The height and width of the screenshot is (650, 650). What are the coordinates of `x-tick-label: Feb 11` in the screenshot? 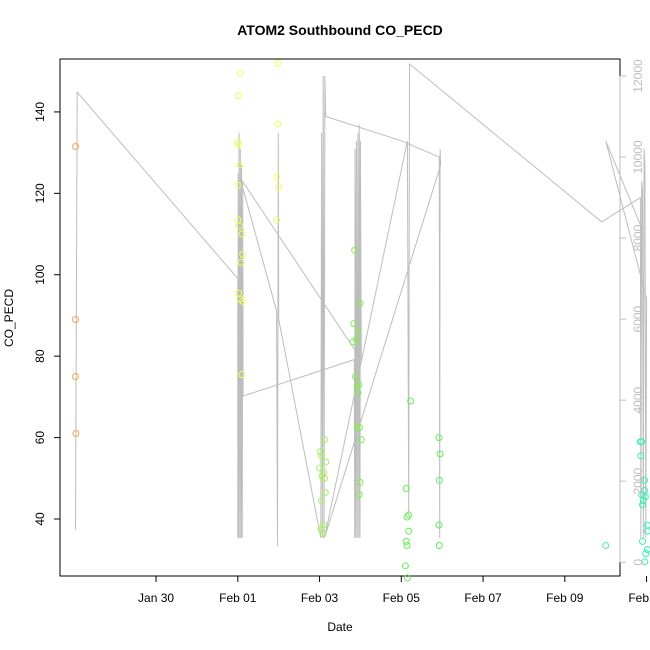 It's located at (639, 598).